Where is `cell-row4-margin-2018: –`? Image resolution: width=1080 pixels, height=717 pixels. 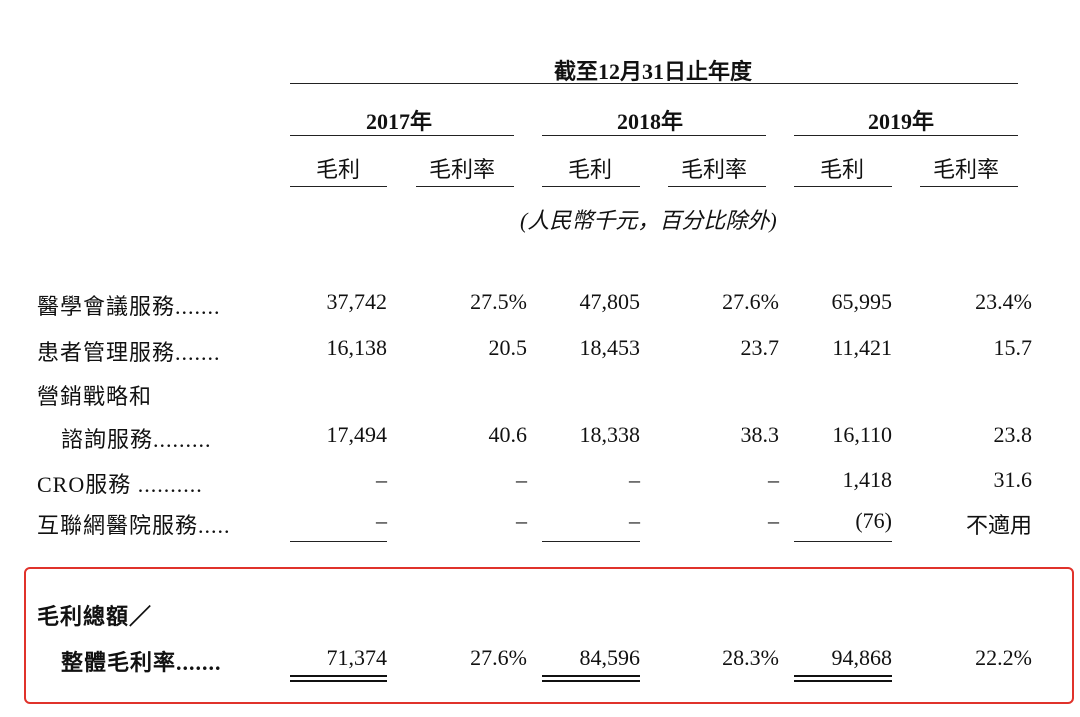 cell-row4-margin-2018: – is located at coordinates (773, 520).